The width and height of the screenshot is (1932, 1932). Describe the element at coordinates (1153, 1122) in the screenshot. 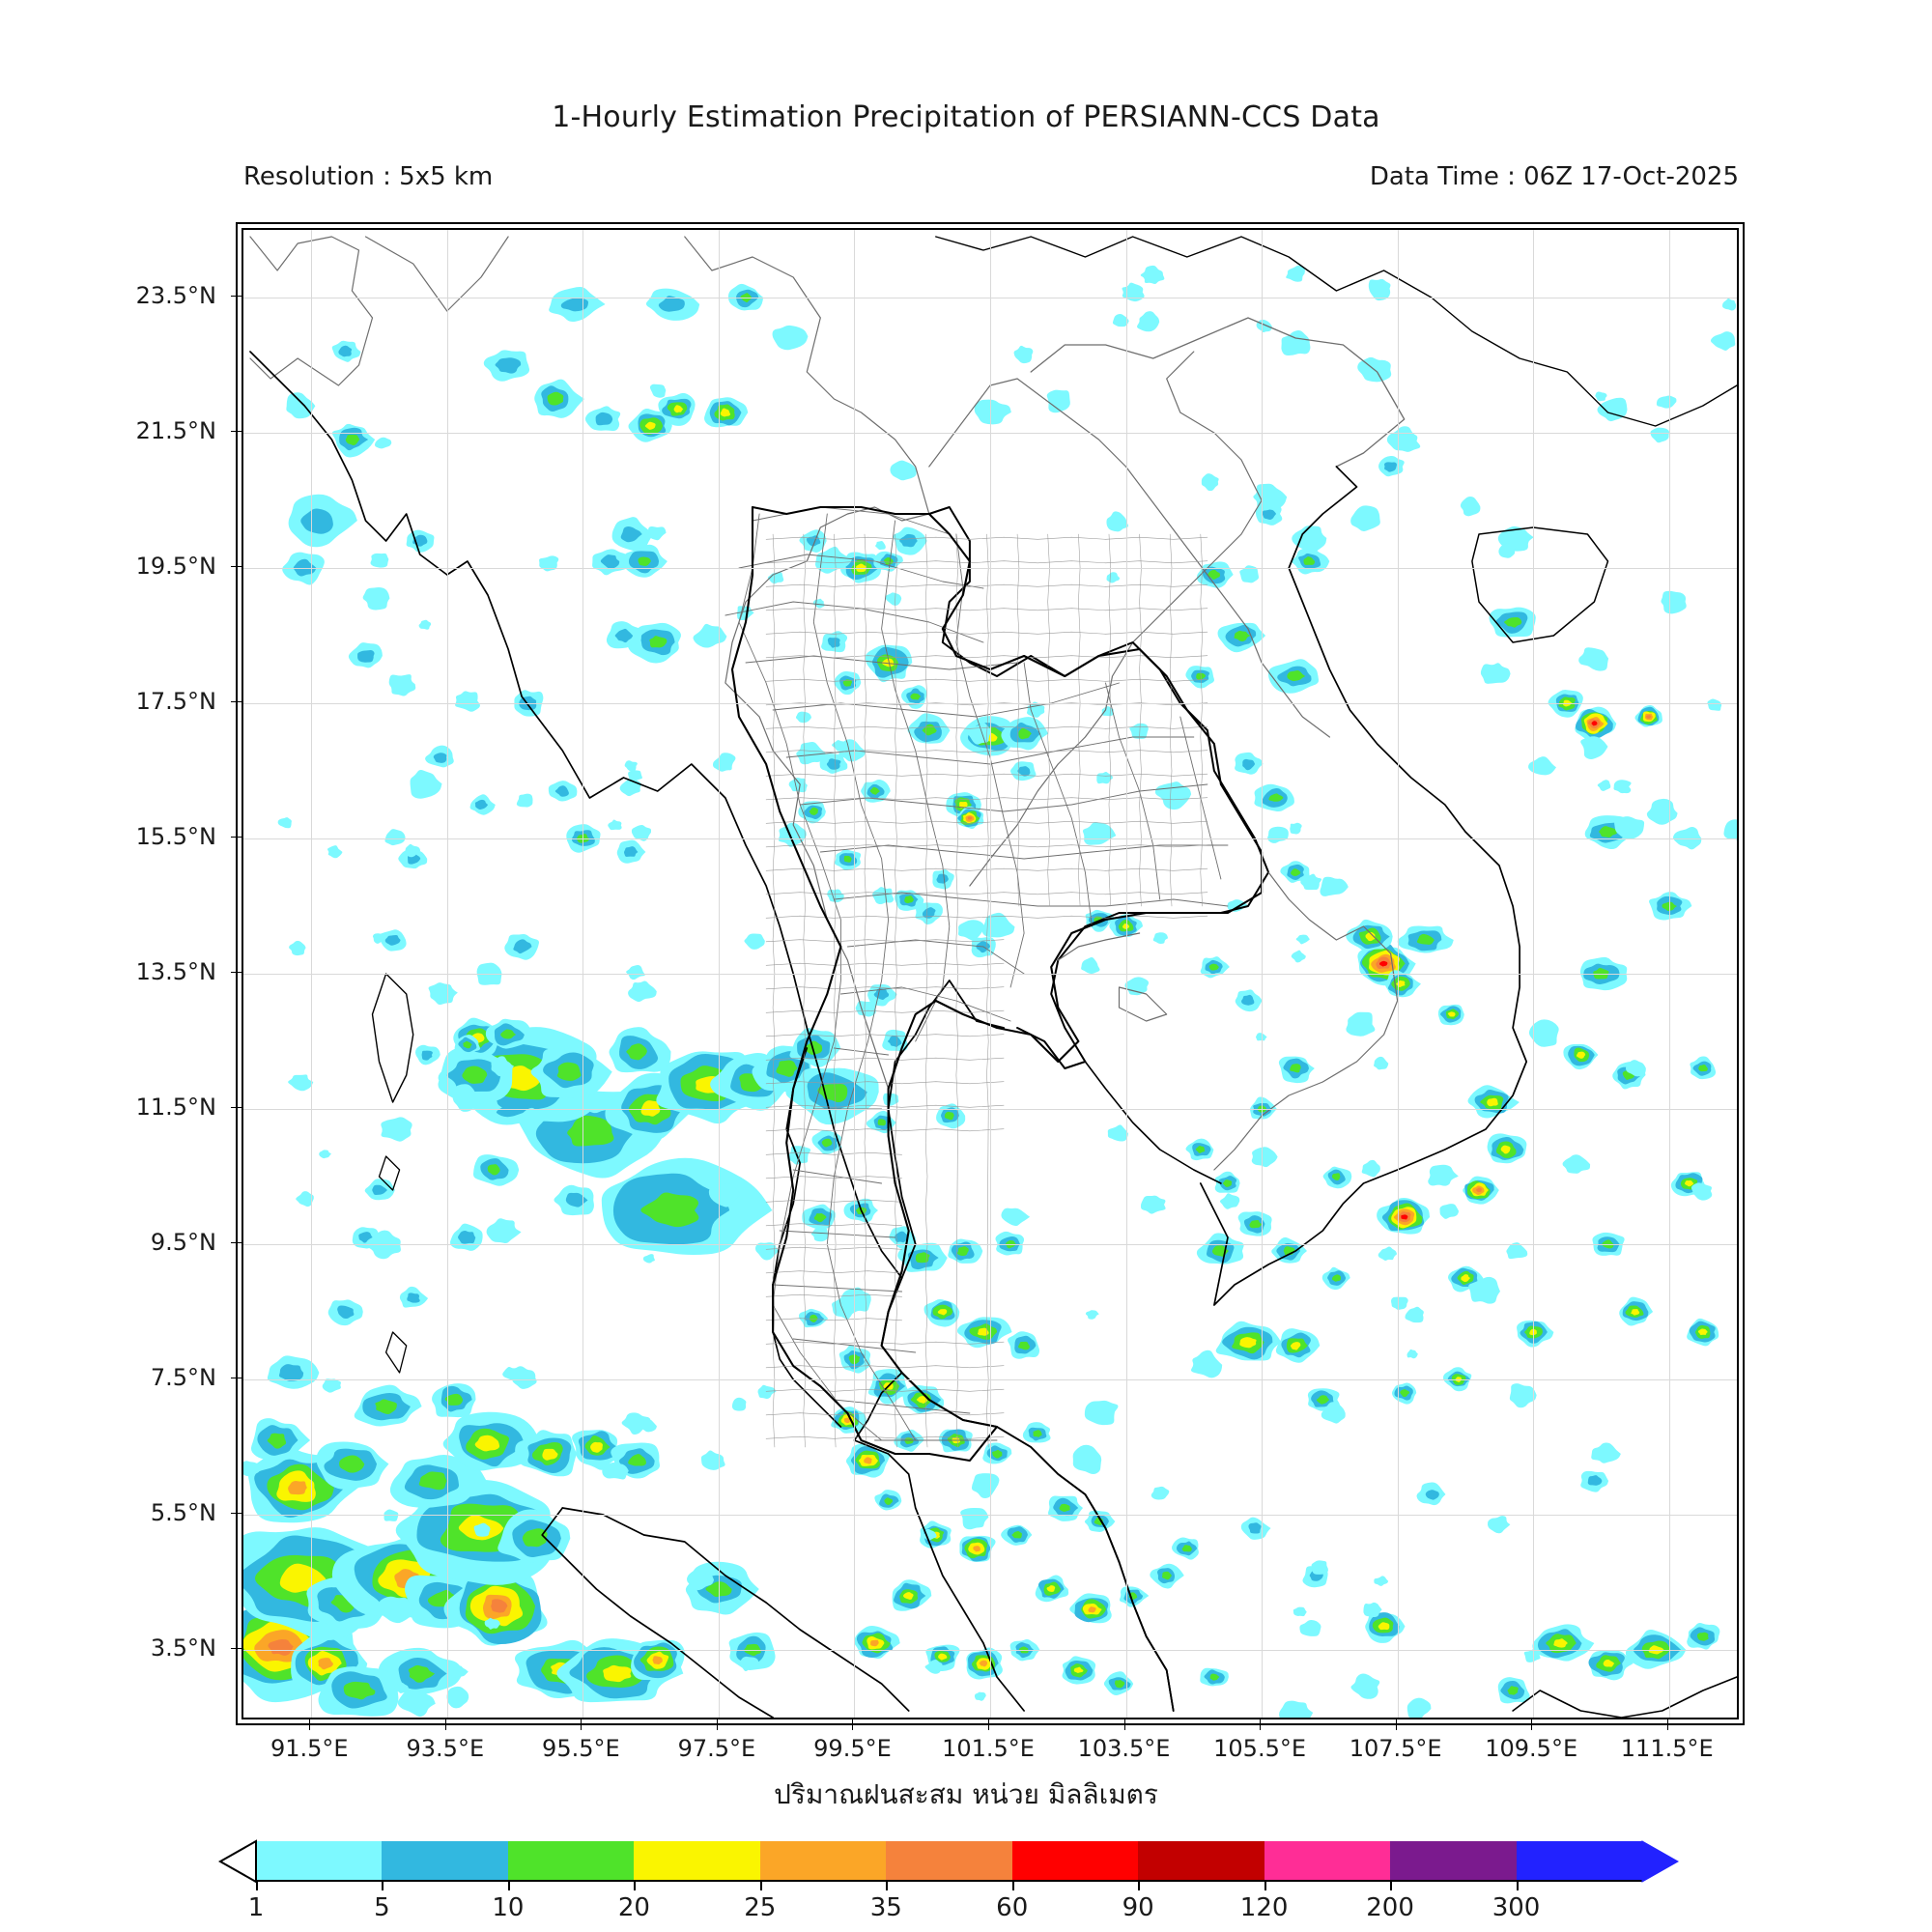

I see `cambodia-coast` at that location.